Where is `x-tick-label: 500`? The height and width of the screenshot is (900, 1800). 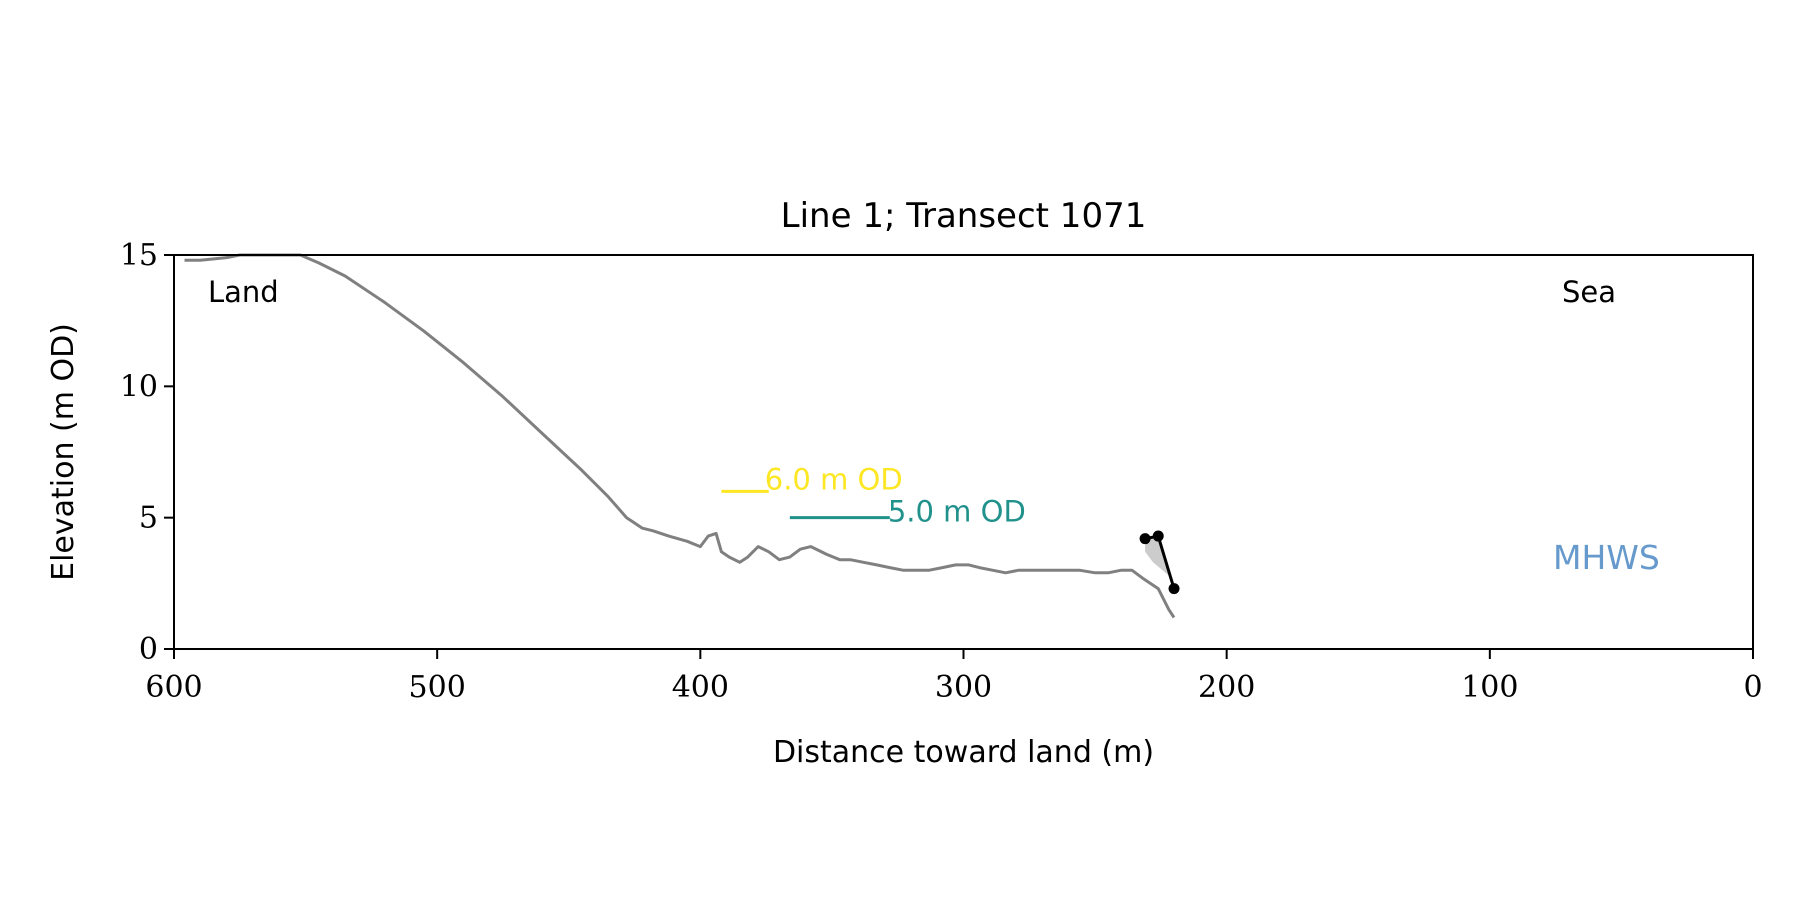
x-tick-label: 500 is located at coordinates (437, 687).